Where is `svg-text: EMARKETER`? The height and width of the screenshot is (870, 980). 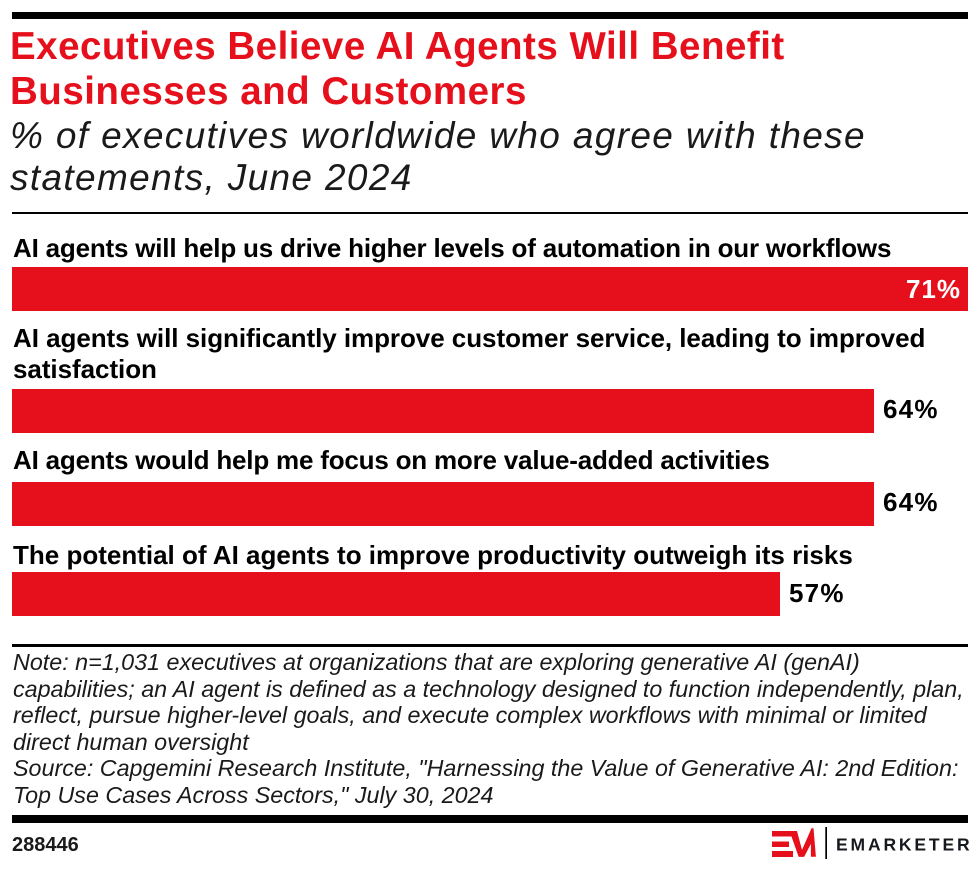
svg-text: EMARKETER is located at coordinates (904, 844).